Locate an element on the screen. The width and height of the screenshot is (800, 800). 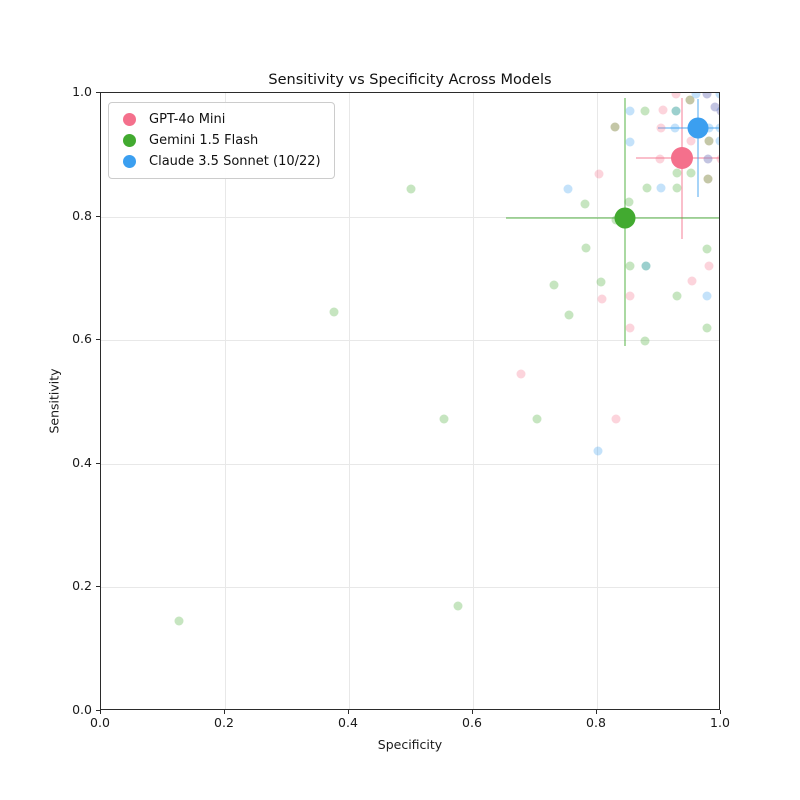
x-tick-label: 0.6 is located at coordinates (472, 722).